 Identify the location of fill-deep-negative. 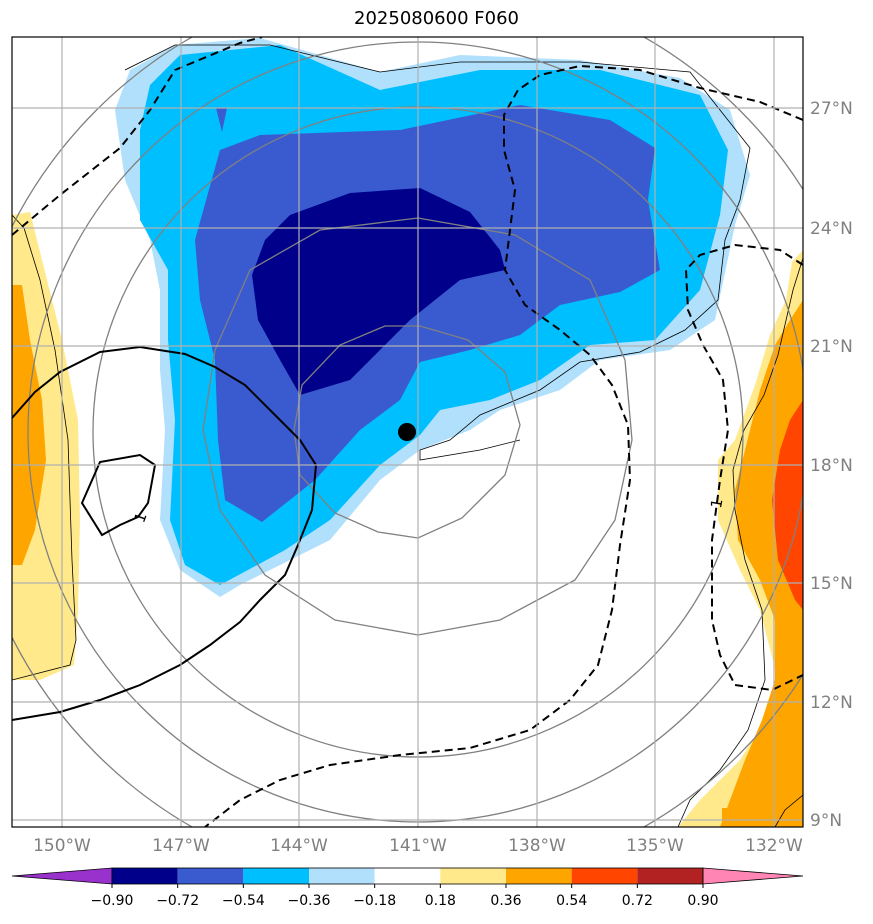
(378, 291).